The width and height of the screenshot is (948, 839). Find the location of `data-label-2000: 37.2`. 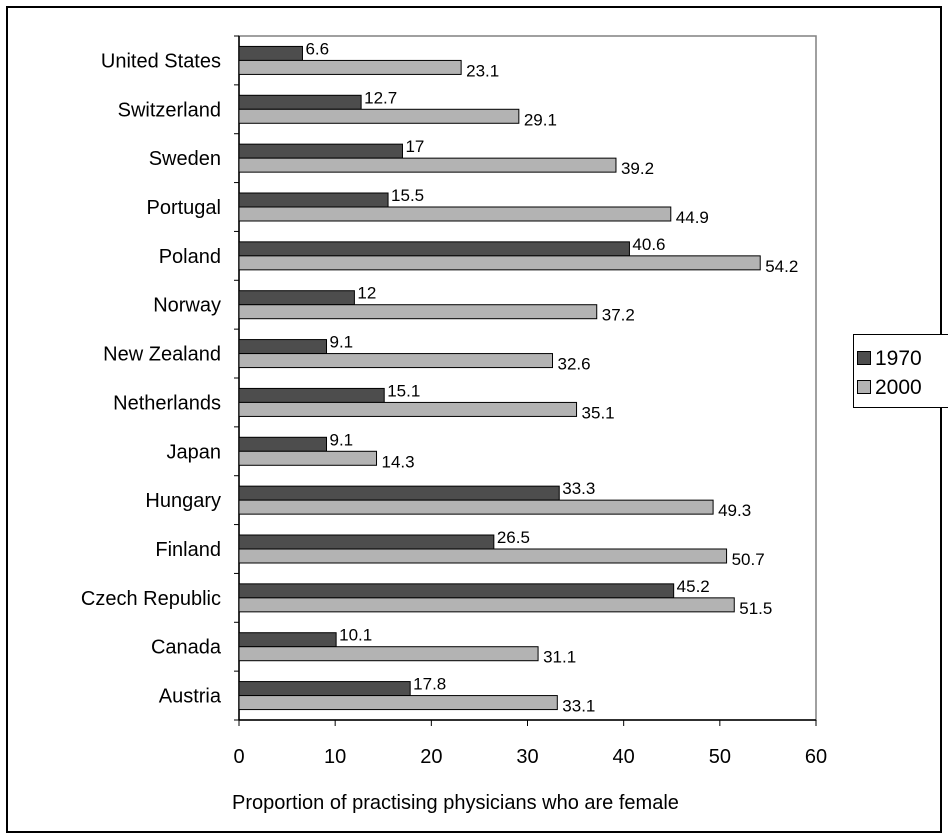

data-label-2000: 37.2 is located at coordinates (618, 315).